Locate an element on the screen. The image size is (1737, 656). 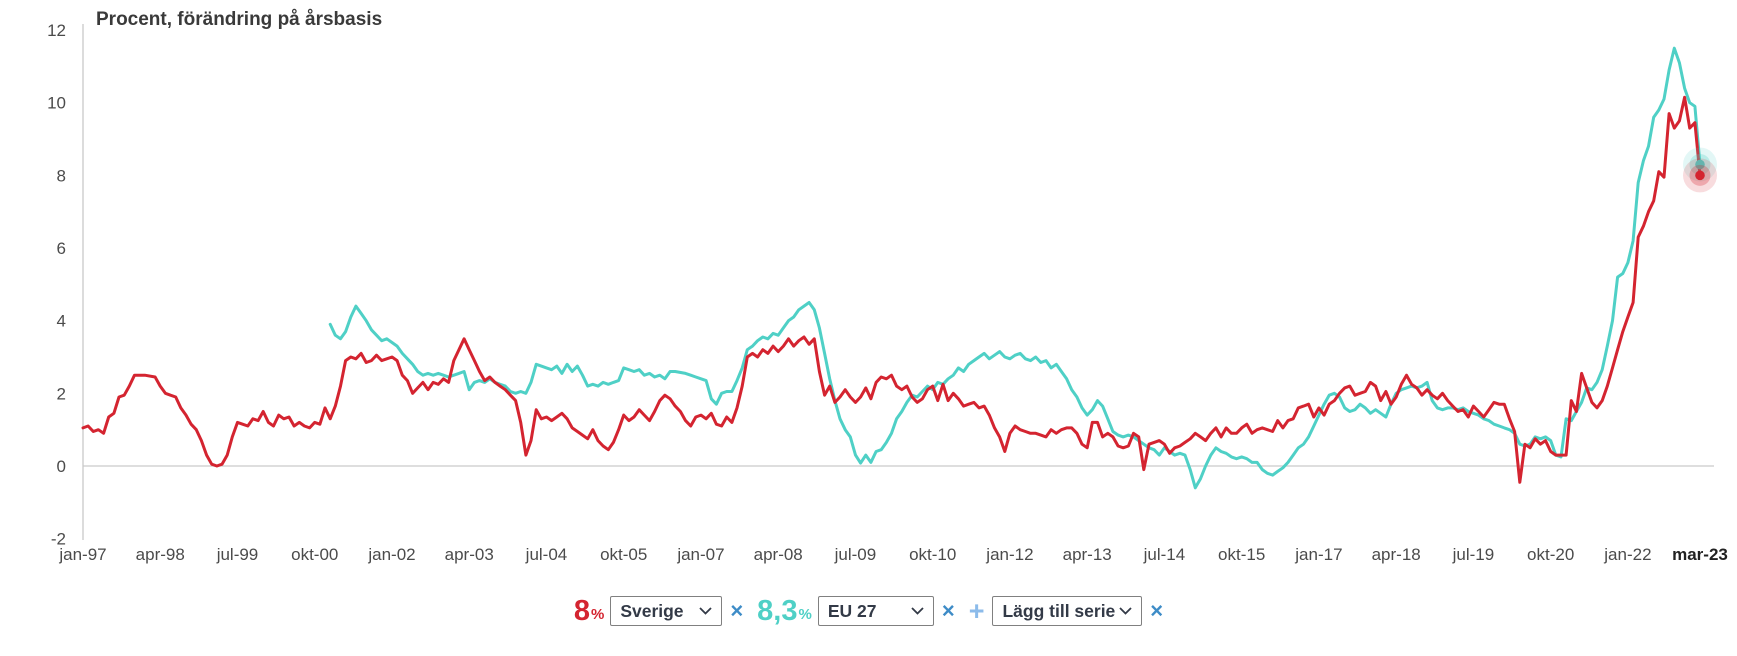
percent-sign-eu27: % is located at coordinates (805, 614).